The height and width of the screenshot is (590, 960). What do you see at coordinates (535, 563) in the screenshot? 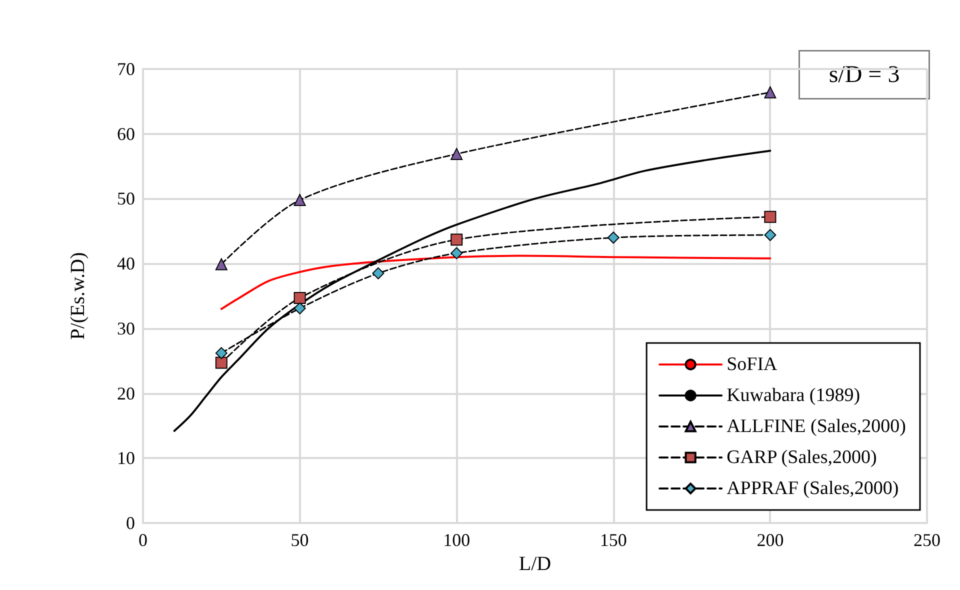
I see `x-axis-title: L/D` at bounding box center [535, 563].